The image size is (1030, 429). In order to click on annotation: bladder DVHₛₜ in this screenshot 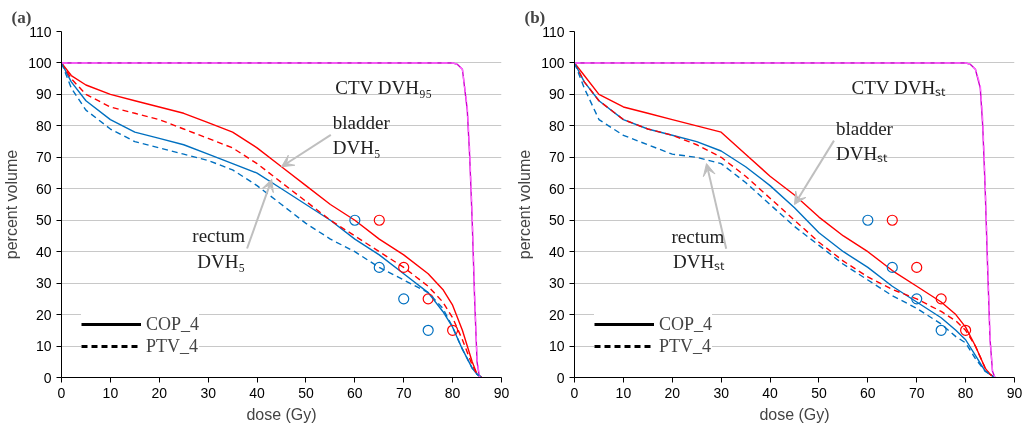, I will do `click(864, 140)`.